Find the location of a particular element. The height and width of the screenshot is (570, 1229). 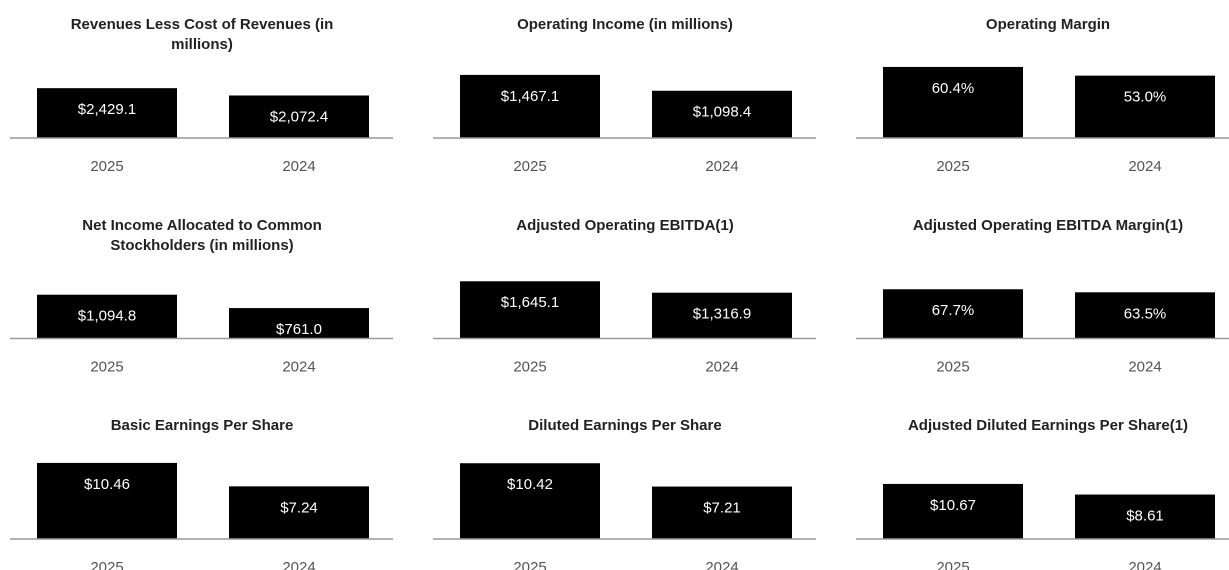

value-label: $7.24 is located at coordinates (299, 507).